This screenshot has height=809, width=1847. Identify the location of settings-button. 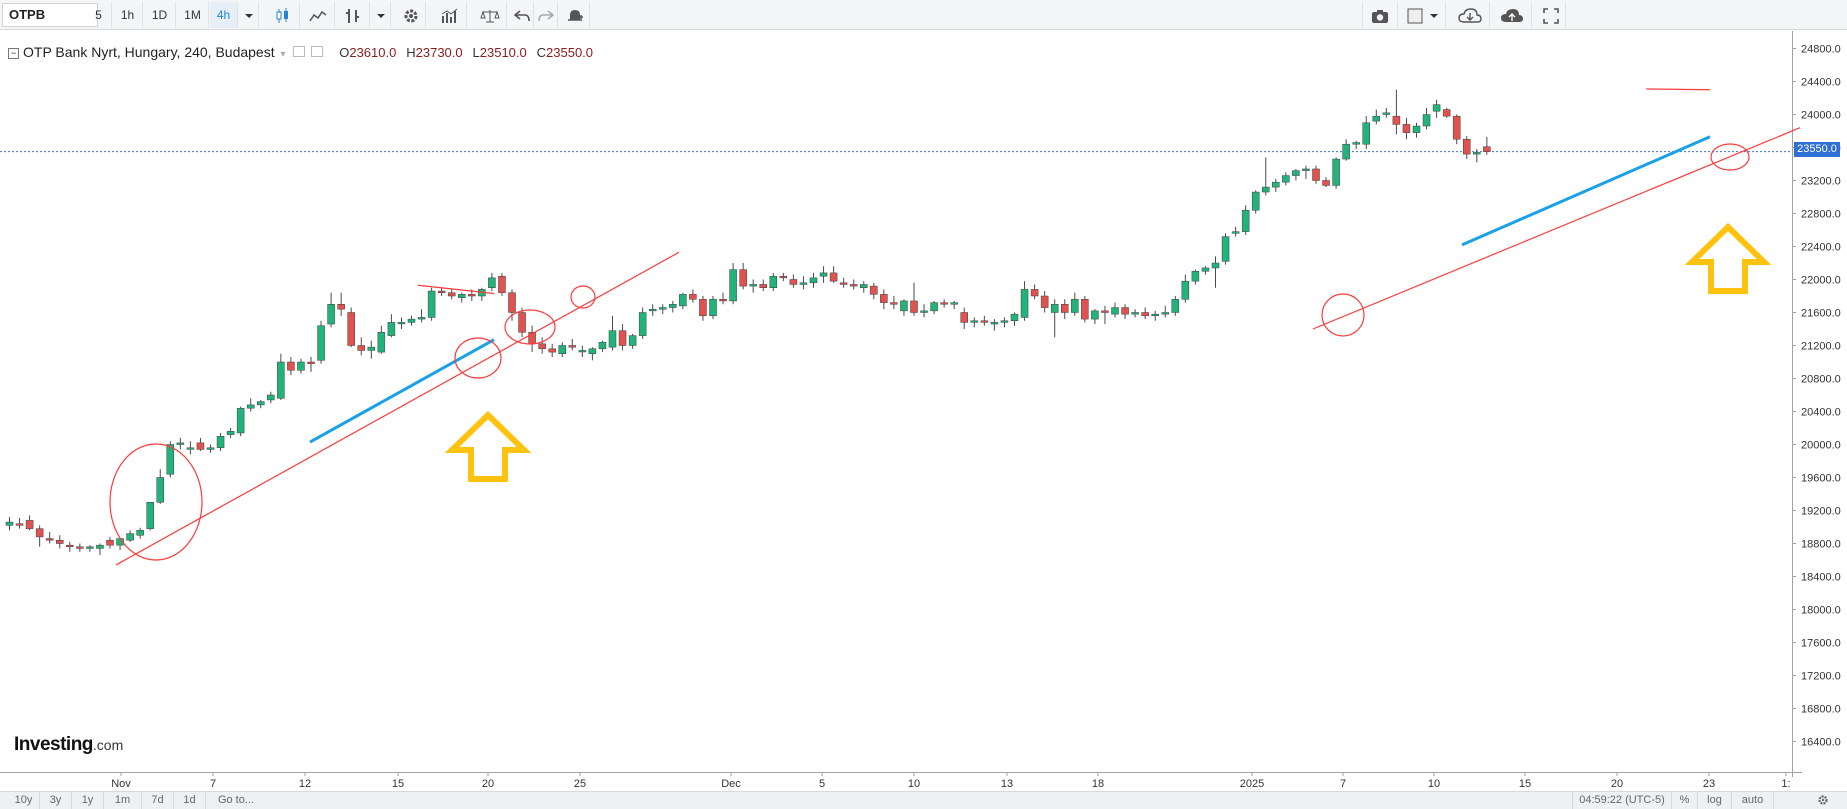
(411, 15).